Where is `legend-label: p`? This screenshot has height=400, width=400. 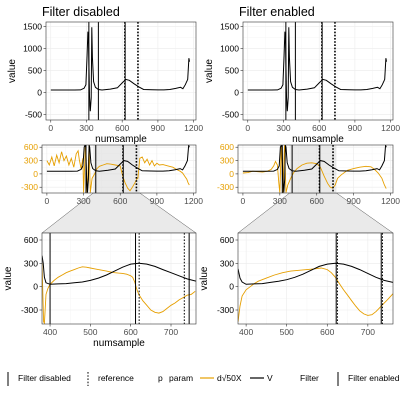 legend-label: p is located at coordinates (160, 378).